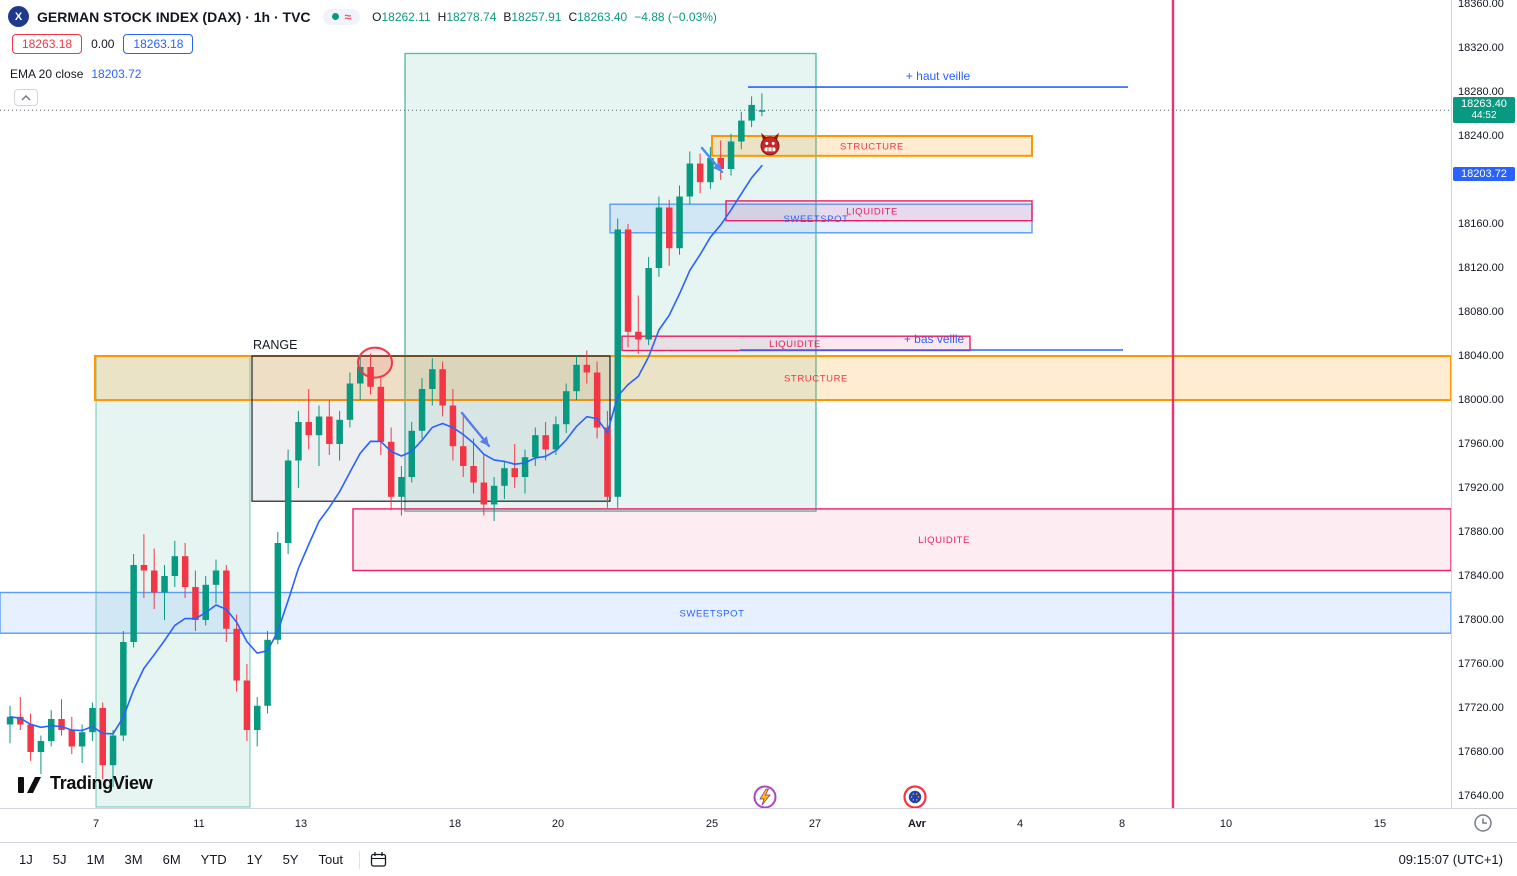  Describe the element at coordinates (712, 824) in the screenshot. I see `time-tick-label: 25` at that location.